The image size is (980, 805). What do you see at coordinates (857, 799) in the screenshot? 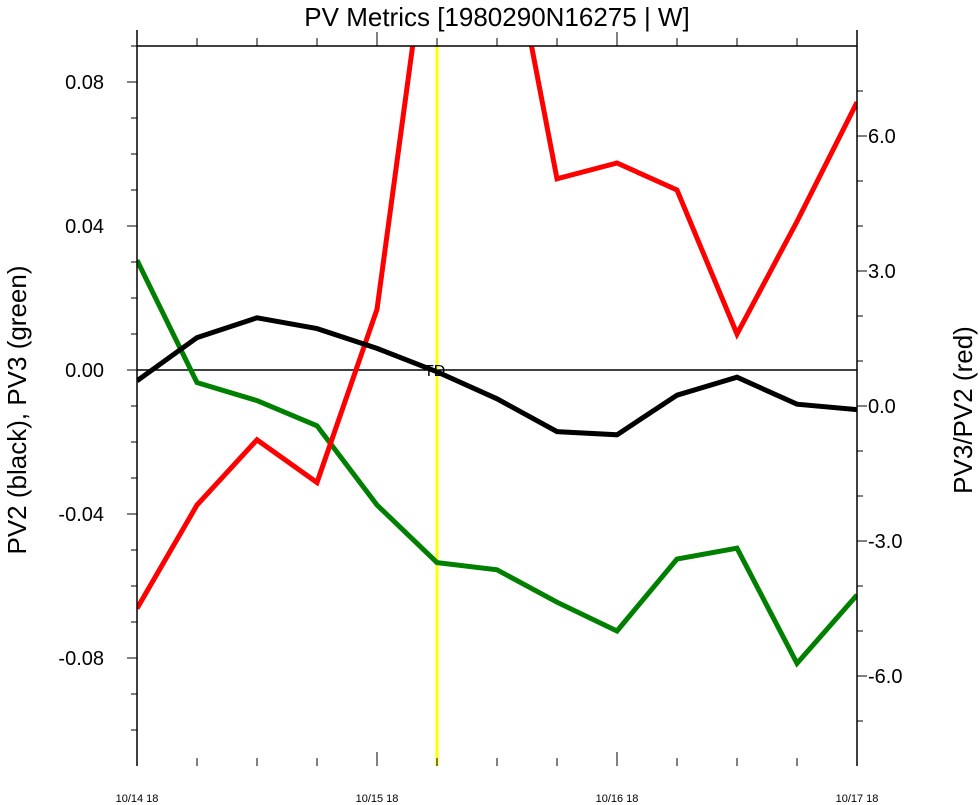
I see `x-tick-label: 10/17 18` at bounding box center [857, 799].